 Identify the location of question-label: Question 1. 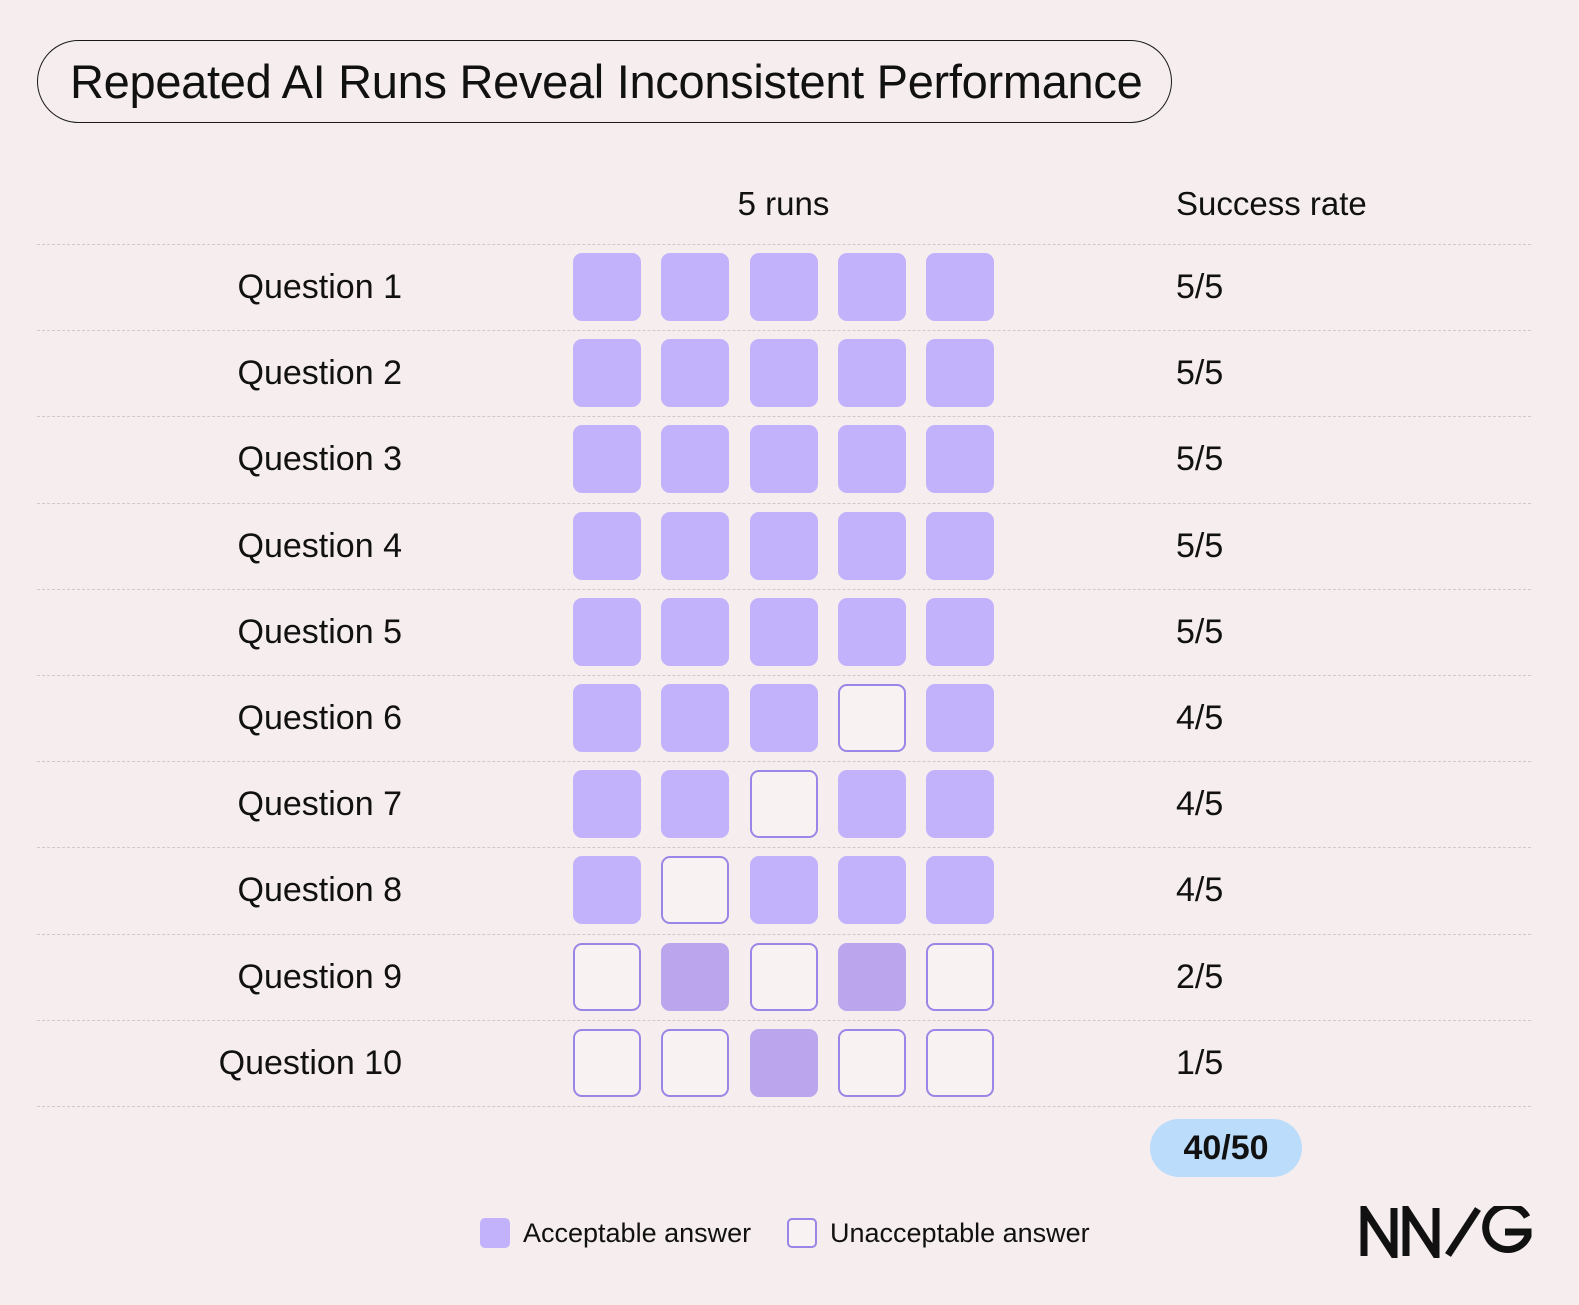
(319, 287).